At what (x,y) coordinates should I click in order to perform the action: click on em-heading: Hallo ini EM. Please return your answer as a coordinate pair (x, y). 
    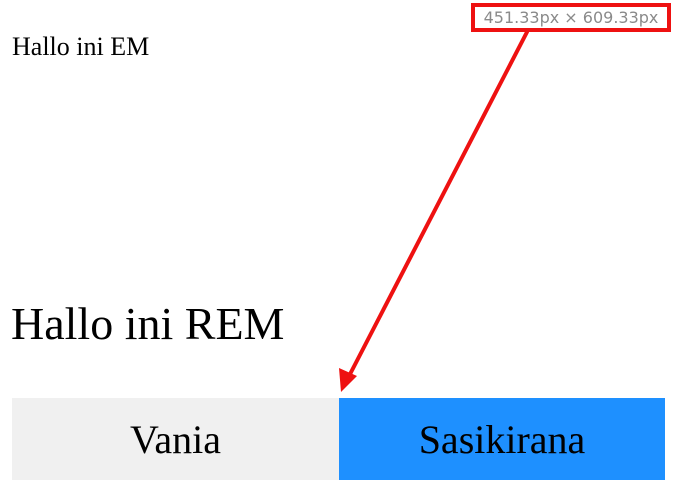
    Looking at the image, I should click on (81, 46).